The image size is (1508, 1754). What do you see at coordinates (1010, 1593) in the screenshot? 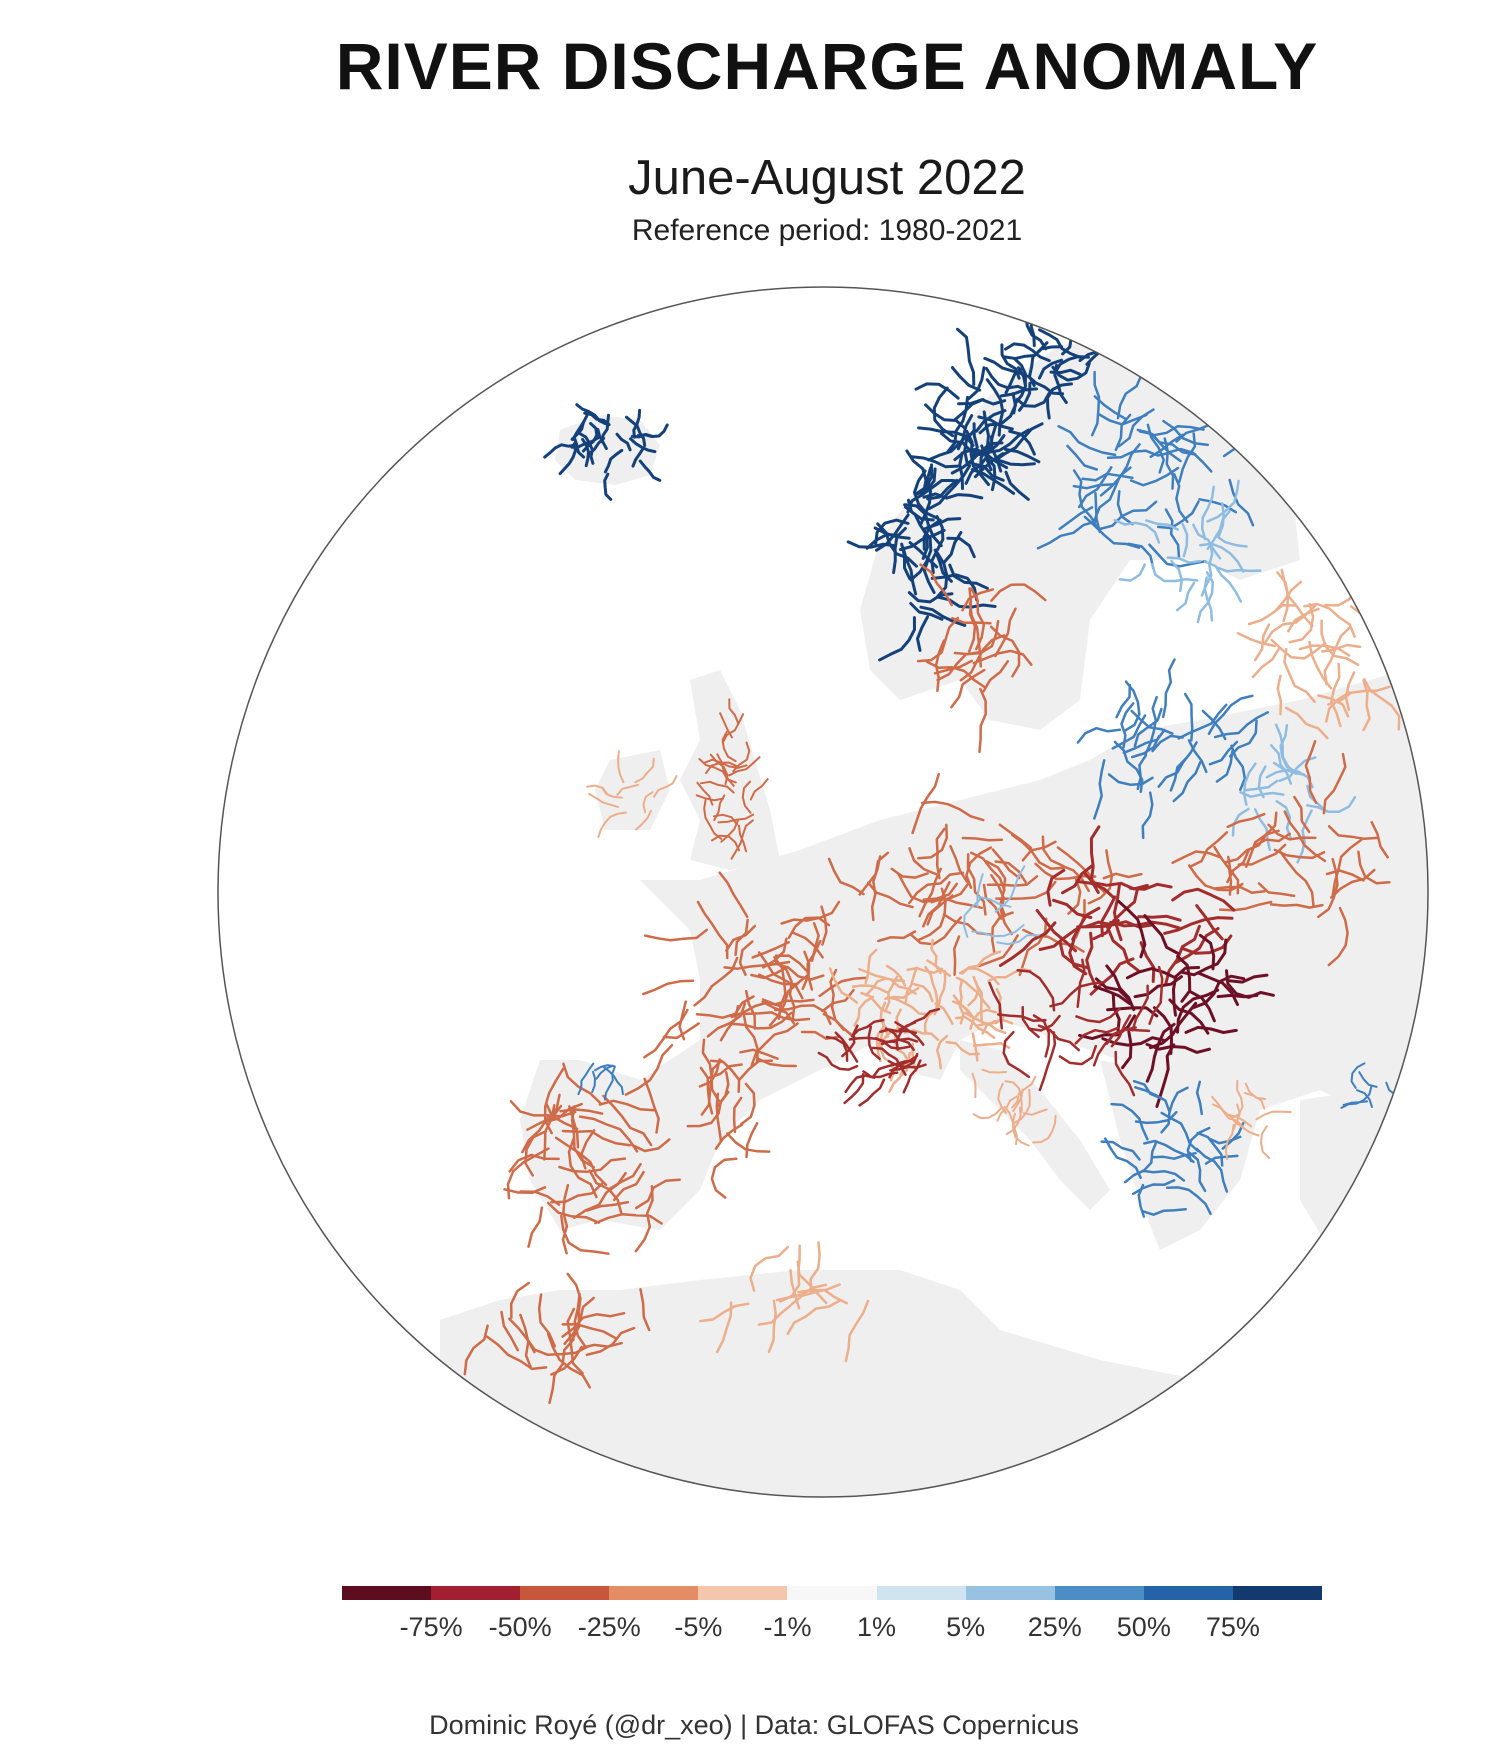
I see `legend-swatch` at bounding box center [1010, 1593].